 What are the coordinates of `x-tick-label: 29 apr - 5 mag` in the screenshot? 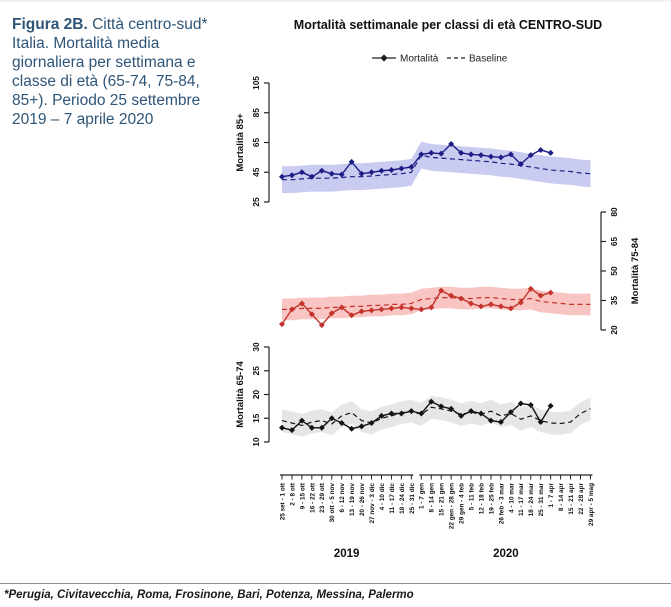 It's located at (591, 504).